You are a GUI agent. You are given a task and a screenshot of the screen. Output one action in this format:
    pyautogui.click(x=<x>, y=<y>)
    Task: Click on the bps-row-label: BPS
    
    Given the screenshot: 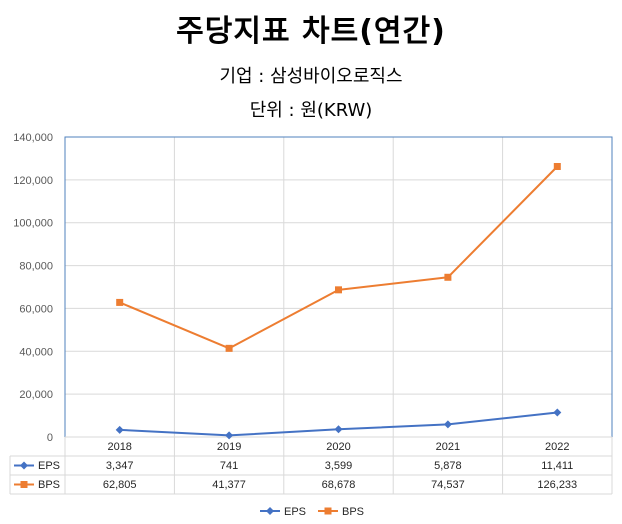 What is the action you would take?
    pyautogui.click(x=49, y=485)
    